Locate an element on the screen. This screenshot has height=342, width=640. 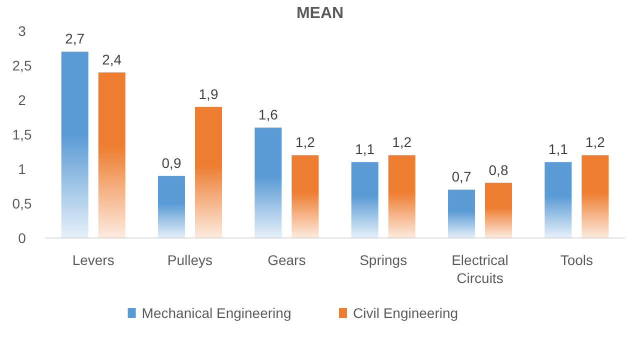
x-tick-label: Pulleys is located at coordinates (190, 260).